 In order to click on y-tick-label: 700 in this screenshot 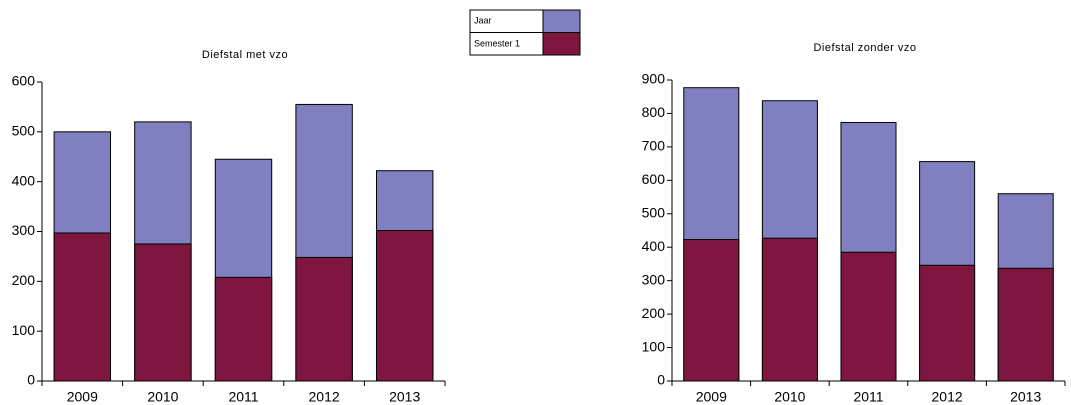, I will do `click(654, 146)`.